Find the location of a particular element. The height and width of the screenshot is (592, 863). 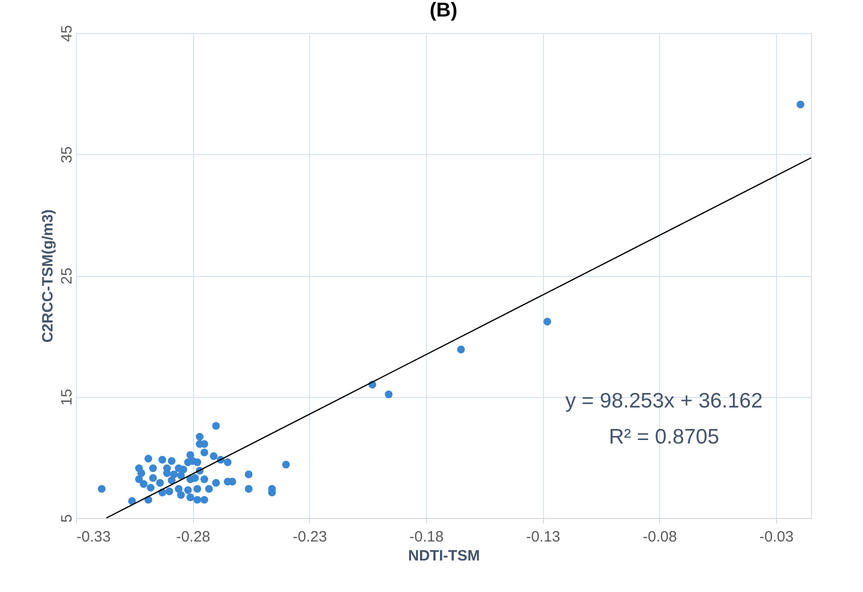

x-axis-title: NDTI-TSM is located at coordinates (444, 556).